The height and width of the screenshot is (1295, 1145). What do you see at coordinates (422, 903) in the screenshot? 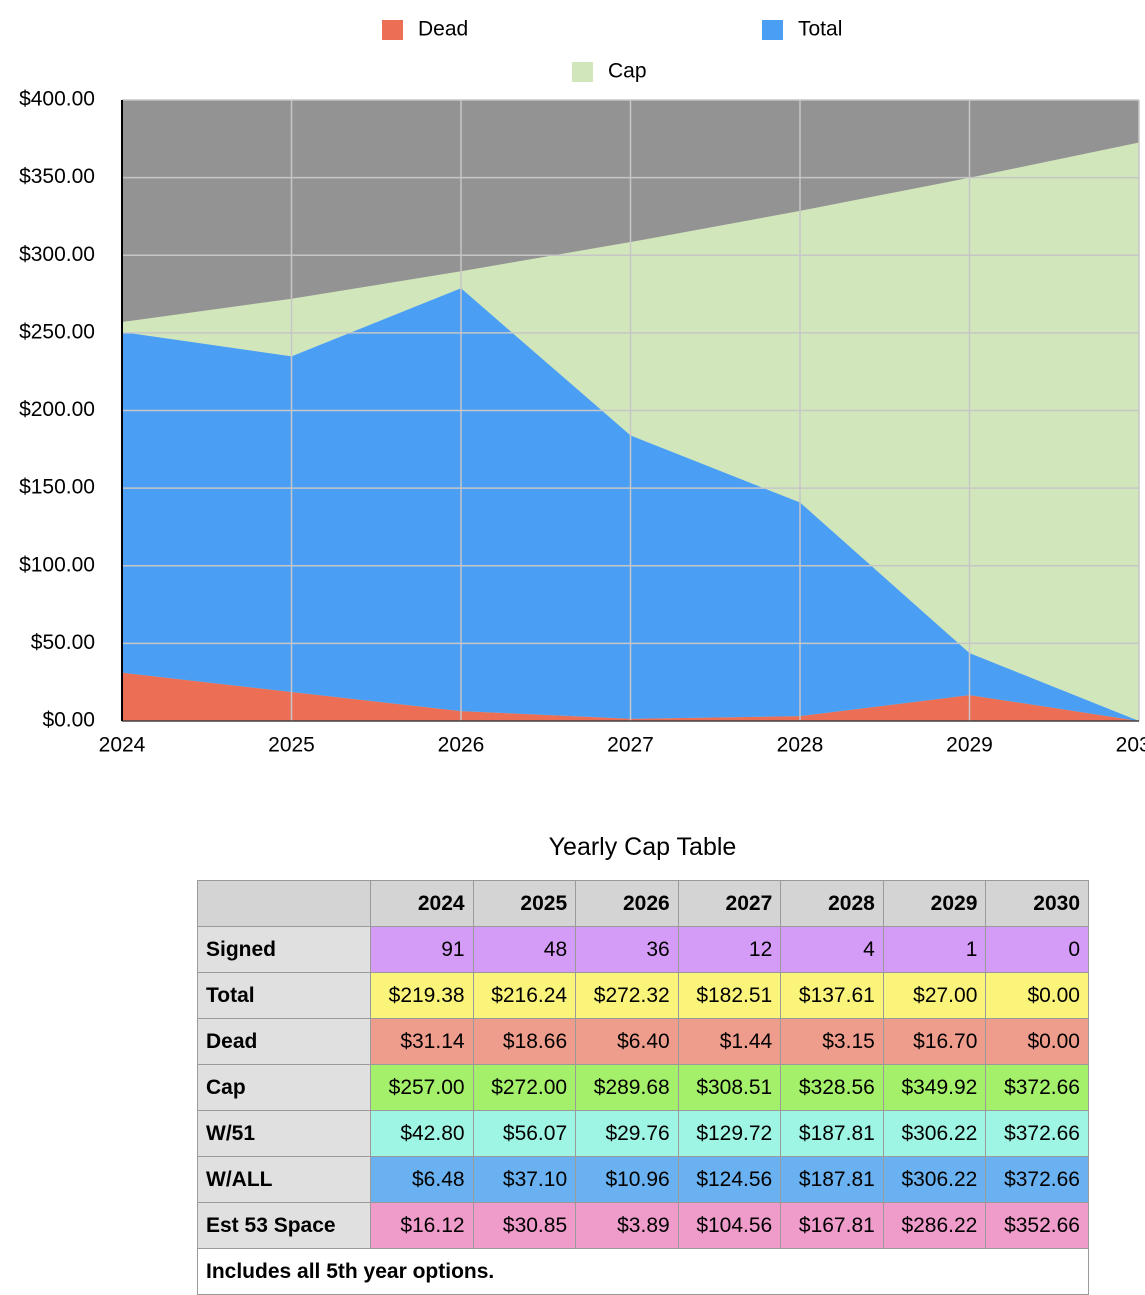
I see `column-header: 2024` at bounding box center [422, 903].